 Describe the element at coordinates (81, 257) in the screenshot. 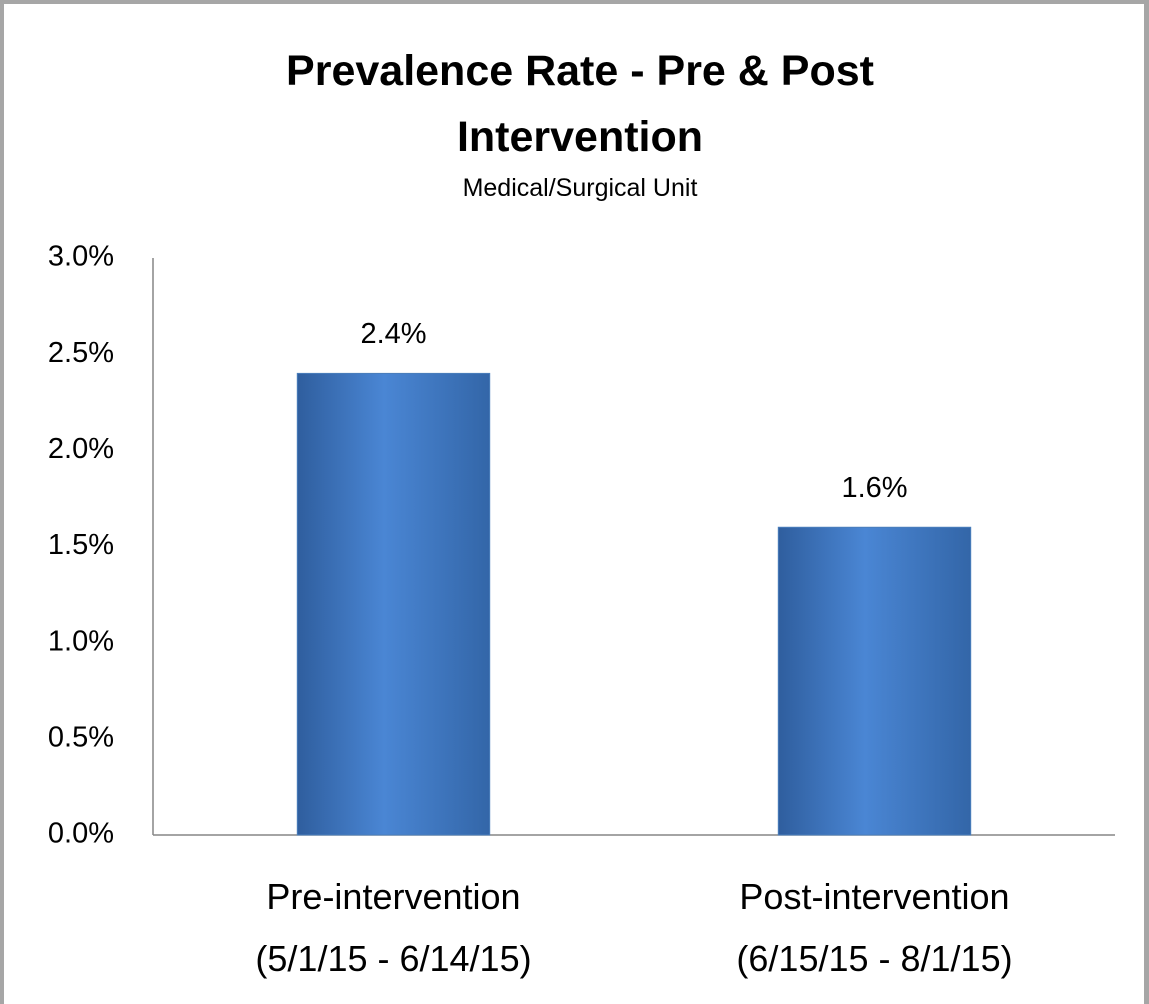

I see `y-tick-label: 3.0%` at that location.